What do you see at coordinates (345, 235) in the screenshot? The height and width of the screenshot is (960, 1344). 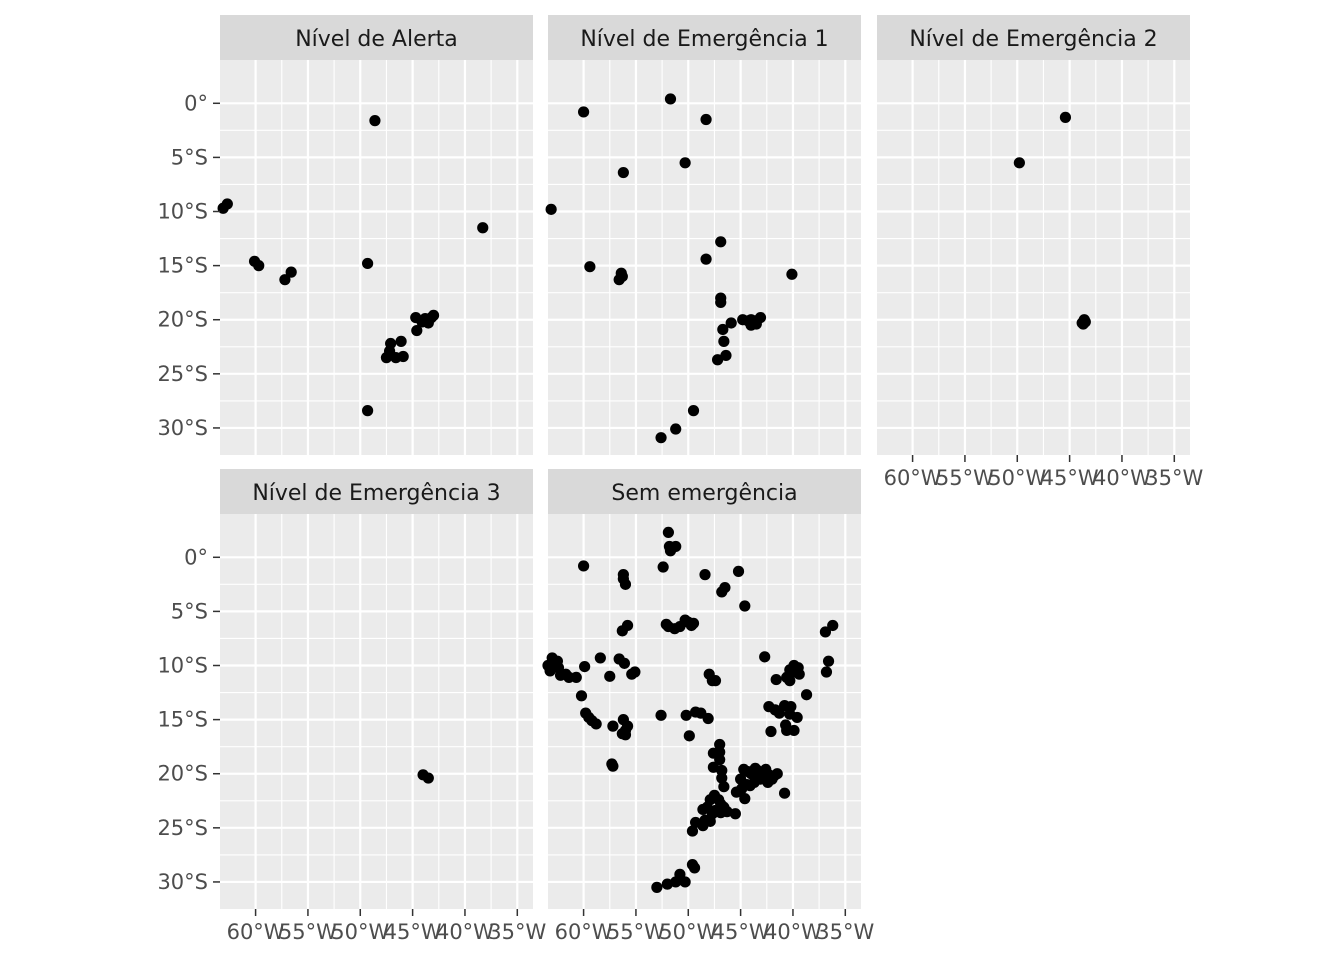 I see `facet-panel: Nível de Alerta 0° 5°S 10°S 15°S 20°S 25°S 30°S` at bounding box center [345, 235].